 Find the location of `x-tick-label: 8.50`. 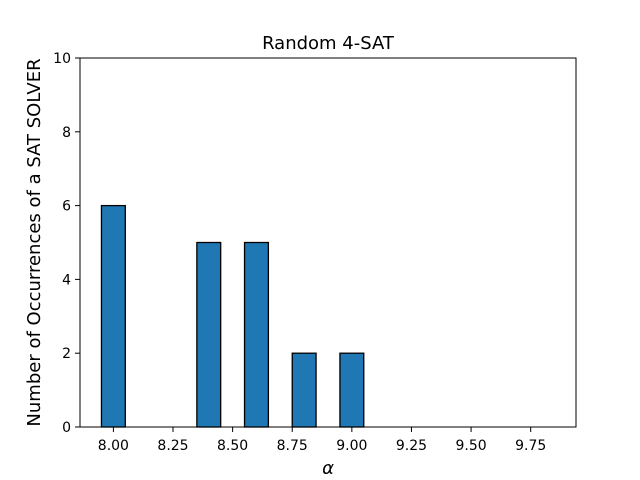

x-tick-label: 8.50 is located at coordinates (232, 446).